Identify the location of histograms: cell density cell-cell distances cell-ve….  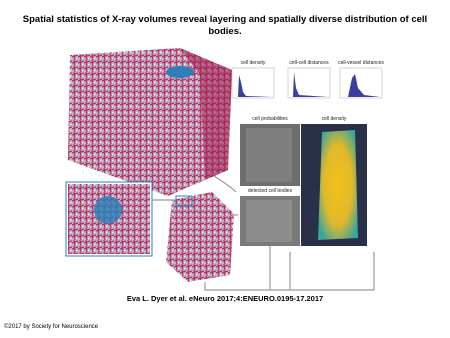
(307, 79).